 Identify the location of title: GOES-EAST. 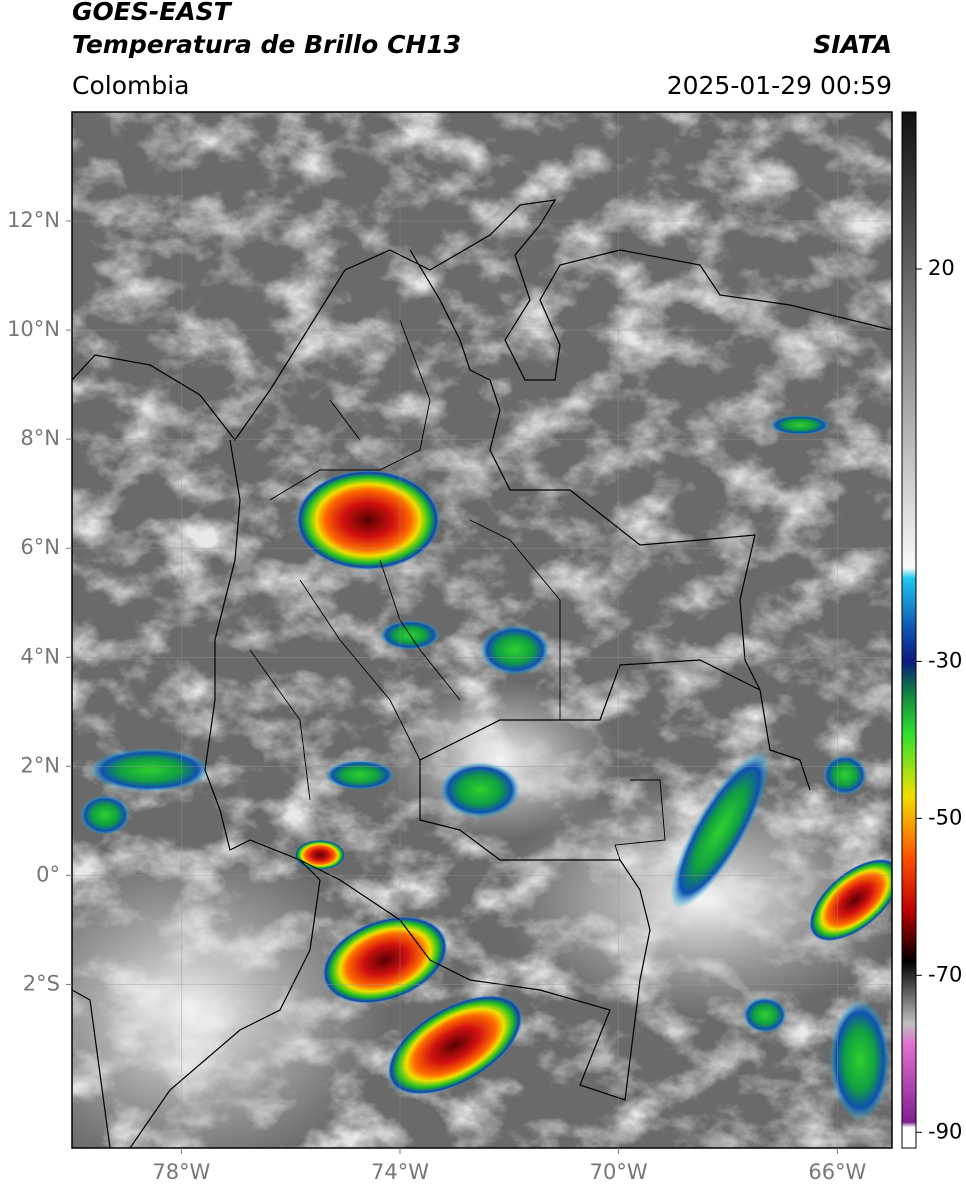
(152, 13).